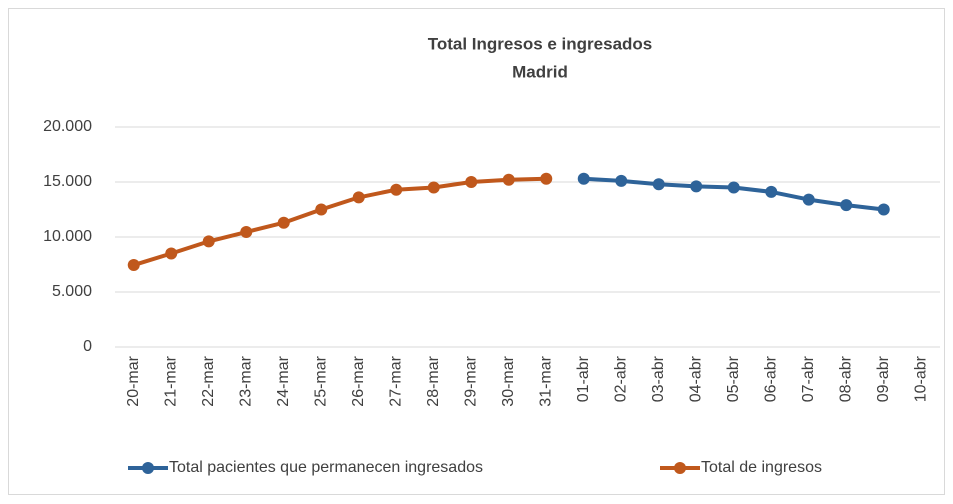 This screenshot has width=953, height=504. I want to click on x-tick-label: 07-abr, so click(808, 378).